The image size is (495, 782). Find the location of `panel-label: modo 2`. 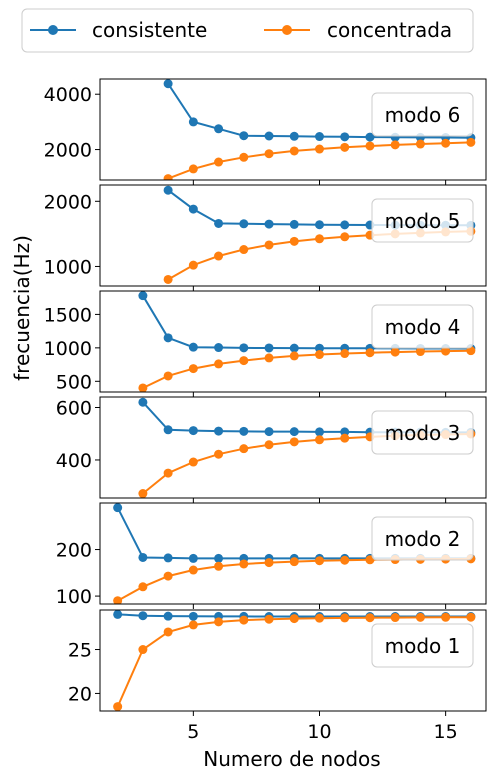

panel-label: modo 2 is located at coordinates (423, 539).